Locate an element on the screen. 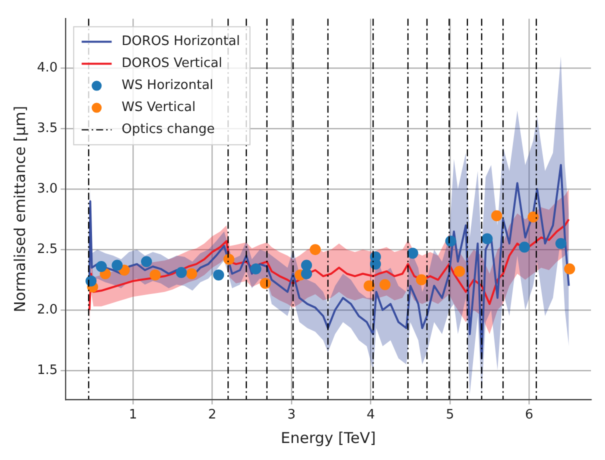  x-tick-label: 5 is located at coordinates (450, 415).